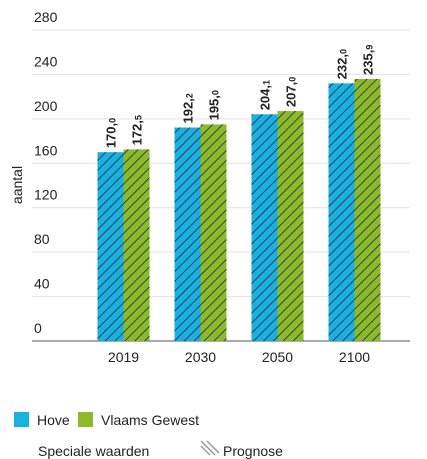 This screenshot has height=459, width=427. What do you see at coordinates (210, 448) in the screenshot?
I see `hatch-icon` at bounding box center [210, 448].